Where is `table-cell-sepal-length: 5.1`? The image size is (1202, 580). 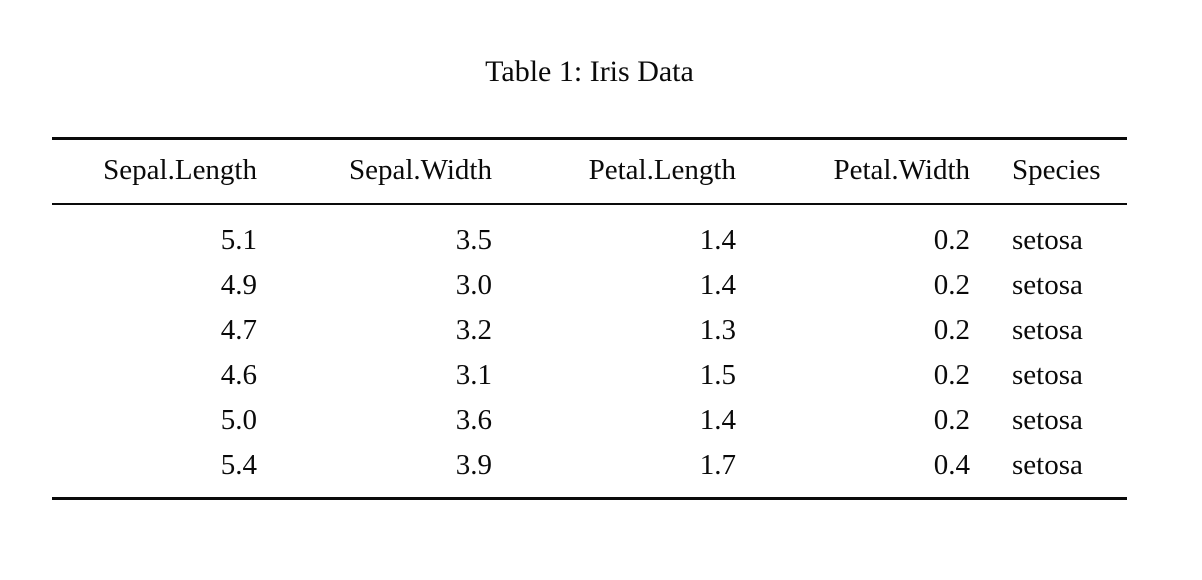
table-cell-sepal-length: 5.1 is located at coordinates (238, 240).